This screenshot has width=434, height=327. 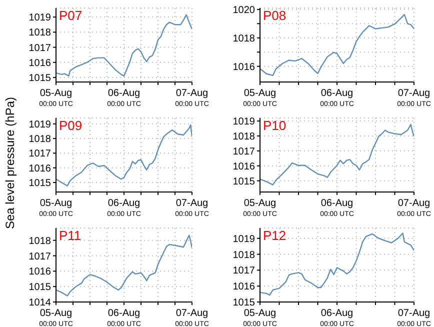 I want to click on chart-title: P10, so click(x=274, y=126).